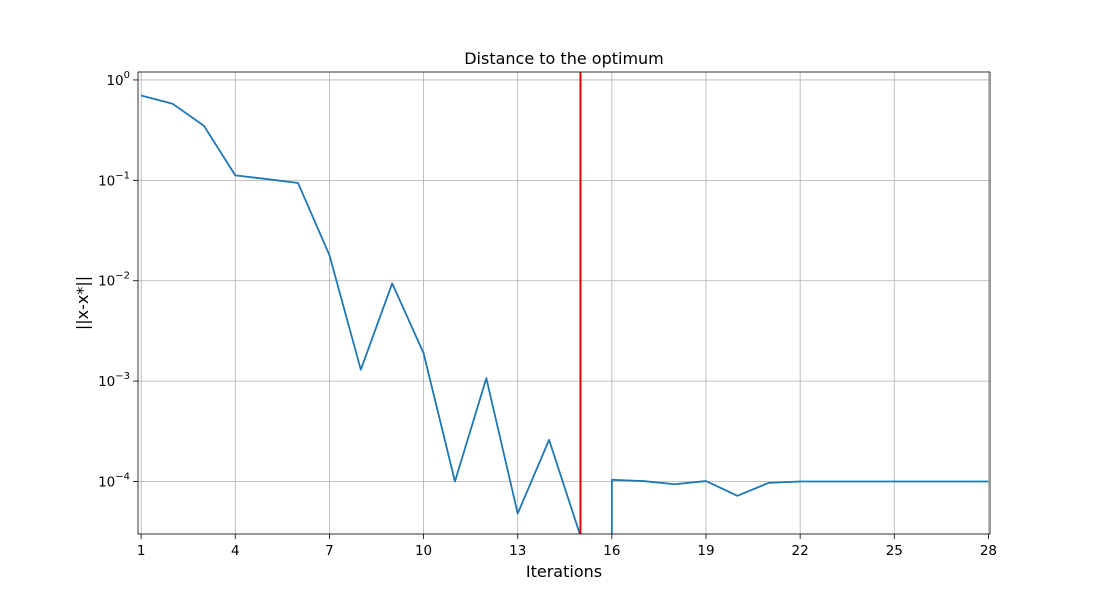 This screenshot has height=600, width=1100. Describe the element at coordinates (894, 551) in the screenshot. I see `x-tick-label: 25` at that location.